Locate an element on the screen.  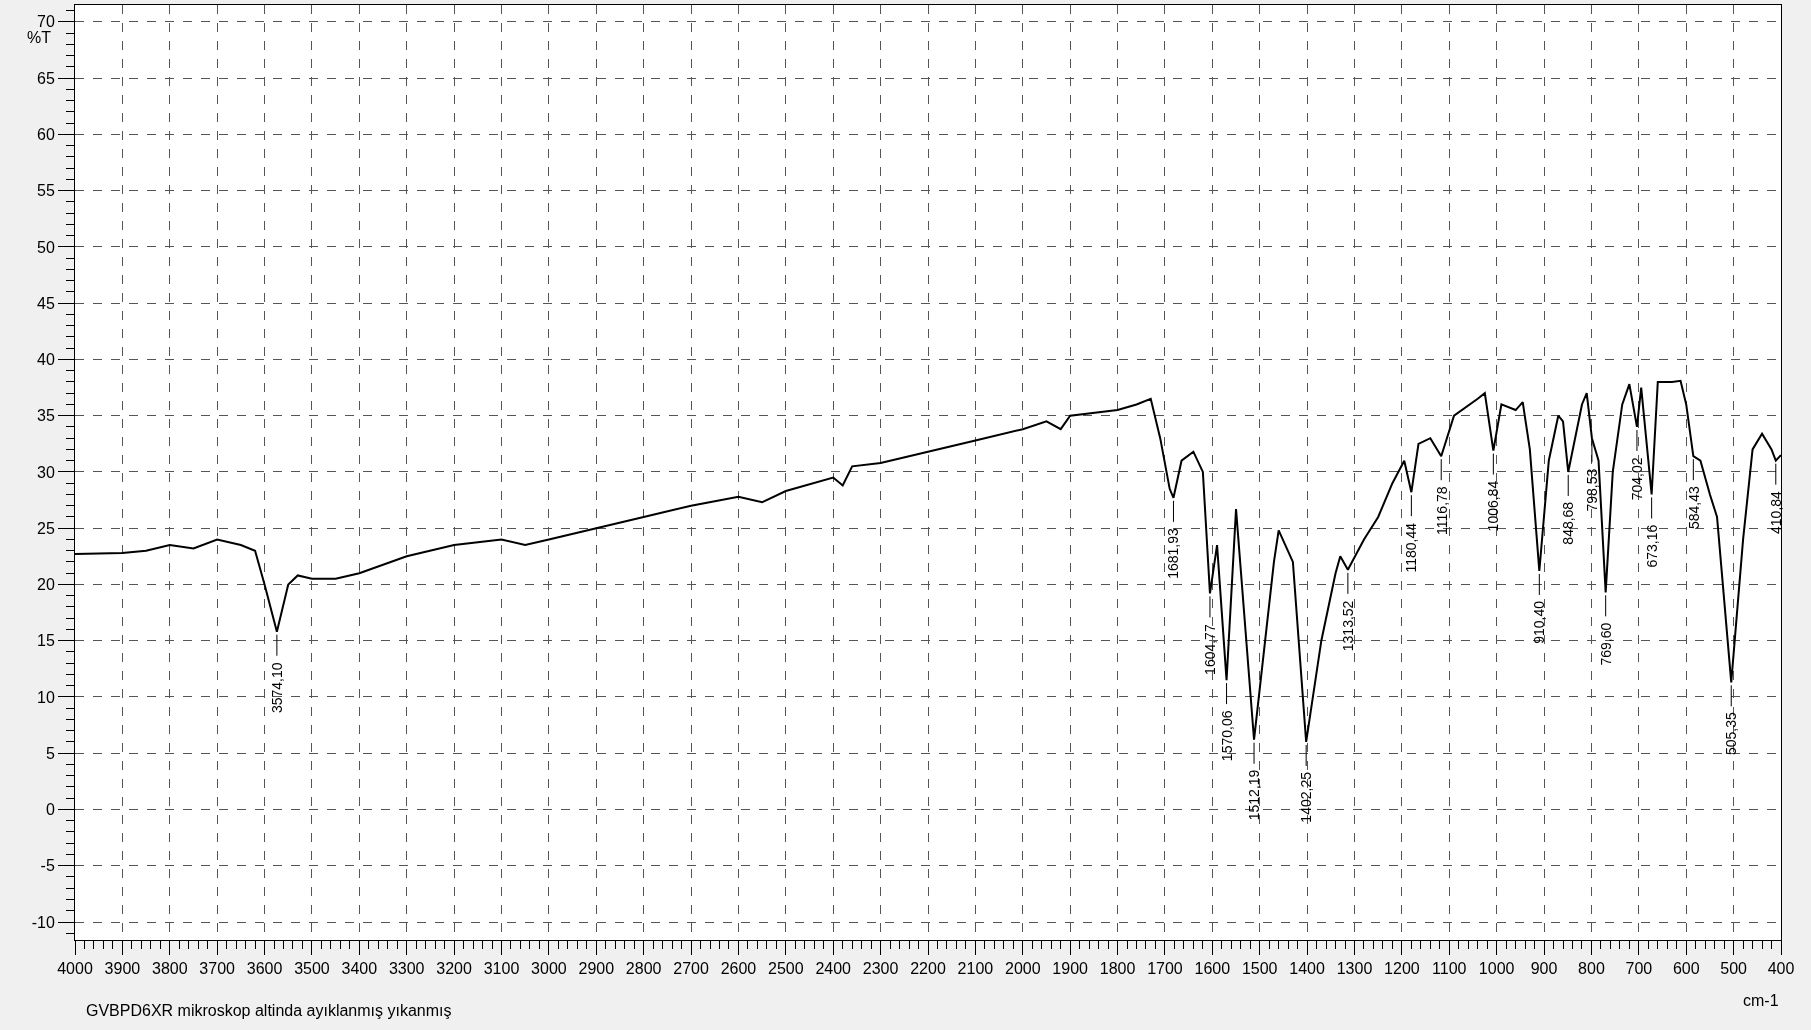
x-tick-label: 3400 is located at coordinates (359, 969).